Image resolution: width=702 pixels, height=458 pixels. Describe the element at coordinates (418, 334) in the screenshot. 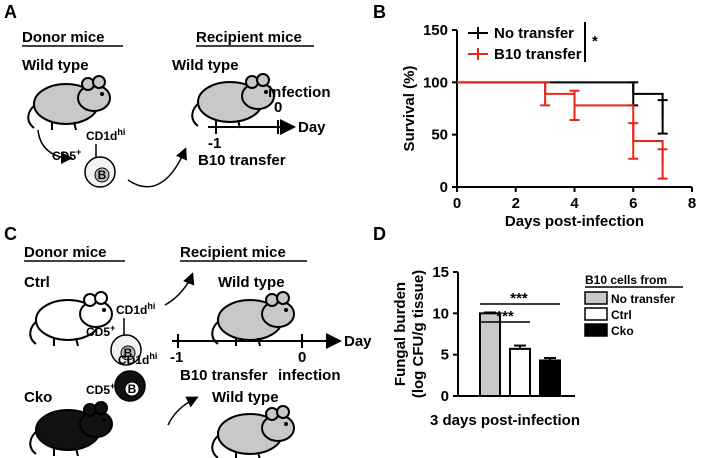

I see `y-axis-label: (log CFU/g tissue)` at that location.